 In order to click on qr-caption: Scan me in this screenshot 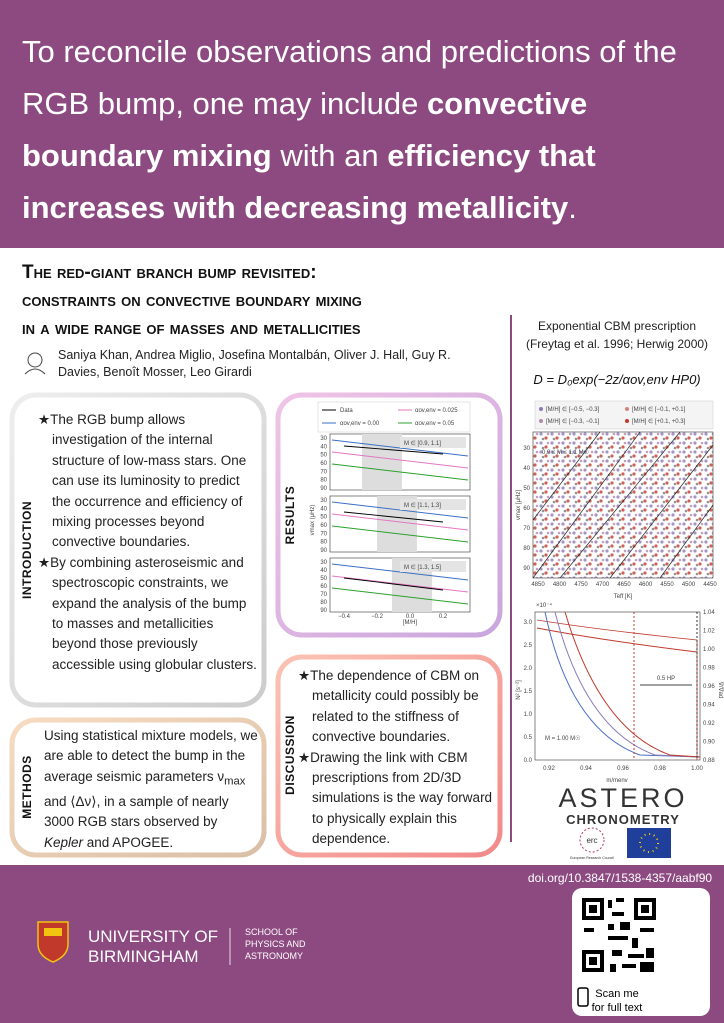, I will do `click(616, 994)`.